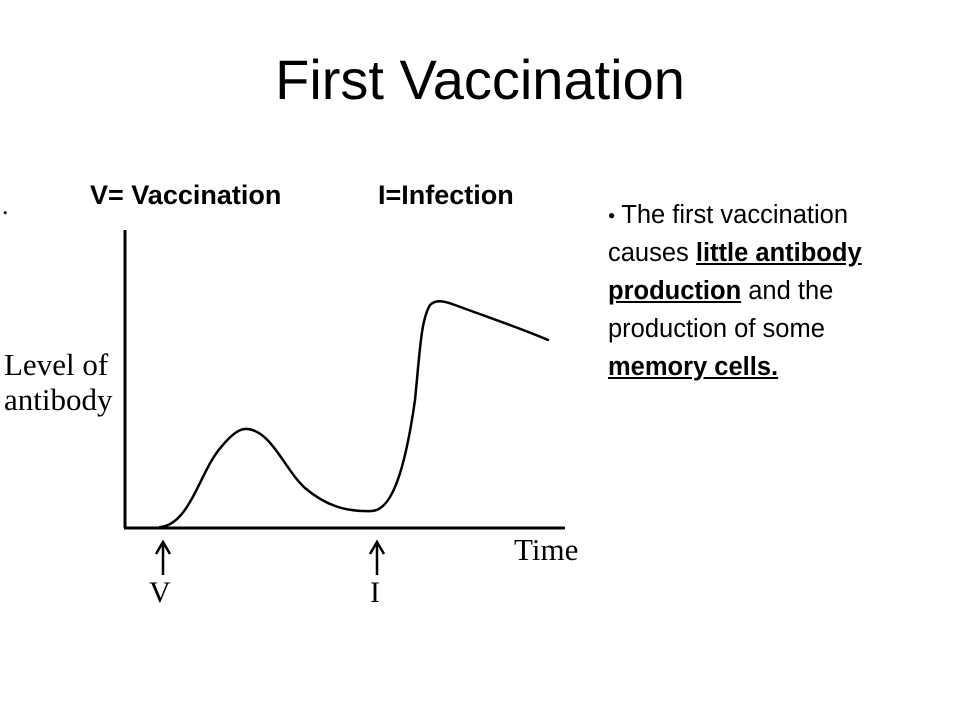 Image resolution: width=960 pixels, height=720 pixels. Describe the element at coordinates (5, 205) in the screenshot. I see `stray-mark: .` at that location.